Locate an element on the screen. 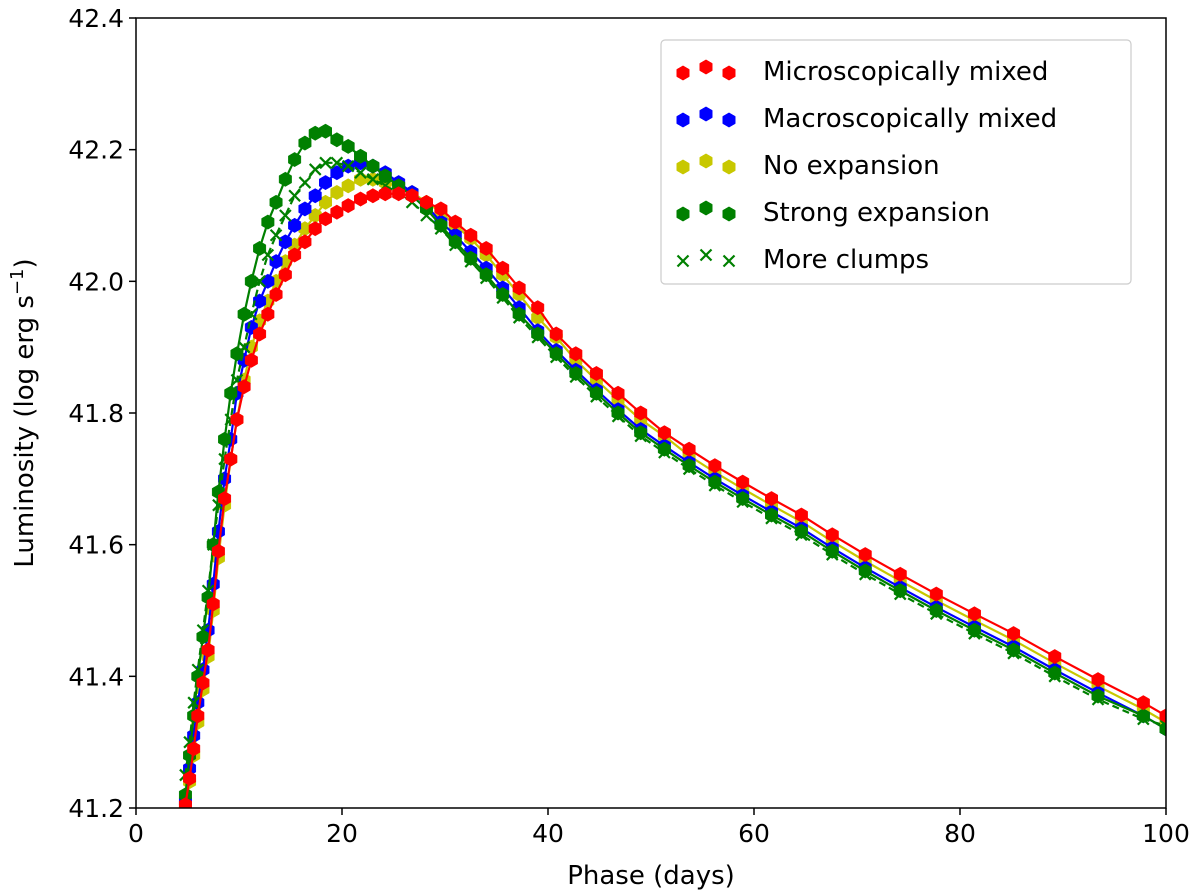 This screenshot has height=896, width=1200. legend-label-4: More clumps is located at coordinates (846, 260).